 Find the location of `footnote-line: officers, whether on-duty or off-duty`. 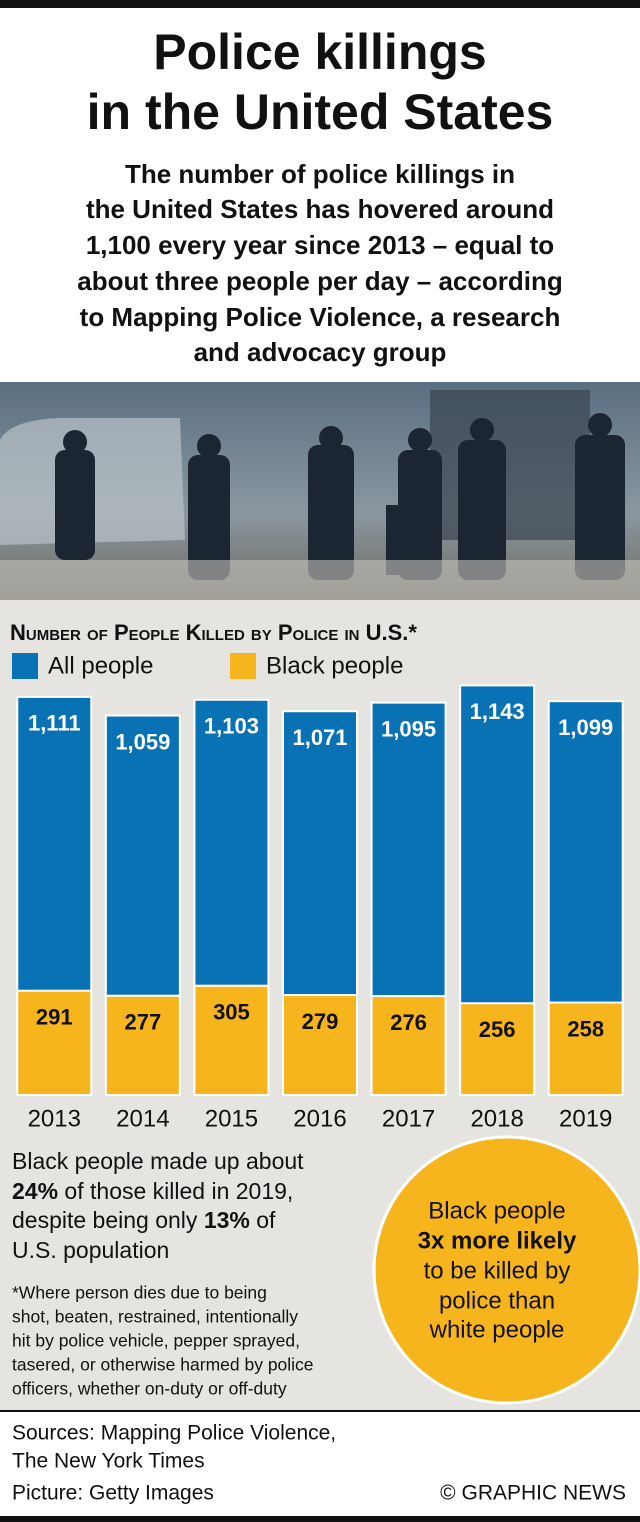

footnote-line: officers, whether on-duty or off-duty is located at coordinates (149, 1389).